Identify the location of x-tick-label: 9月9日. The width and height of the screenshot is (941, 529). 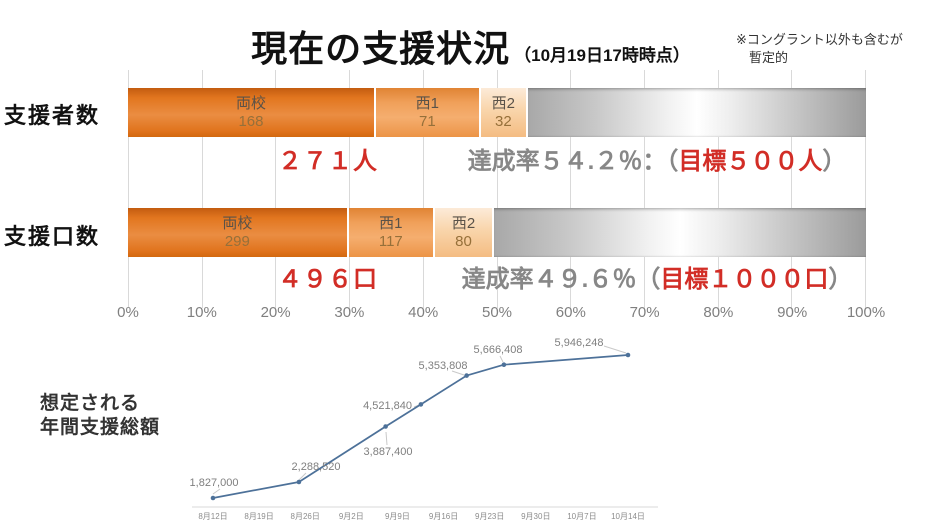
(397, 516).